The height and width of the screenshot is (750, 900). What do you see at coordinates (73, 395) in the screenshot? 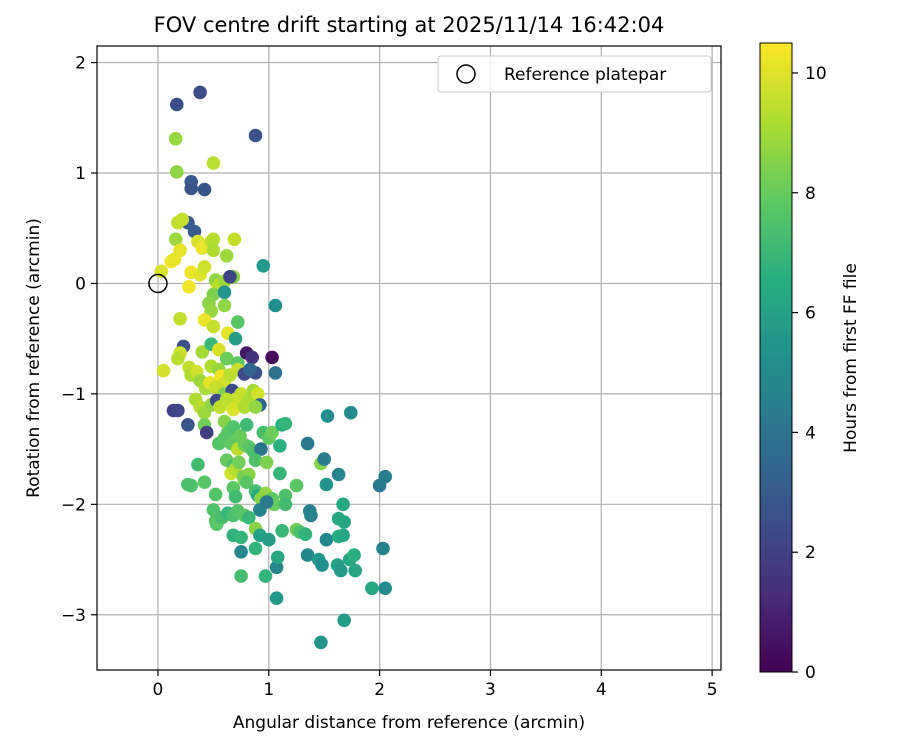
I see `y-tick-label: −1` at bounding box center [73, 395].